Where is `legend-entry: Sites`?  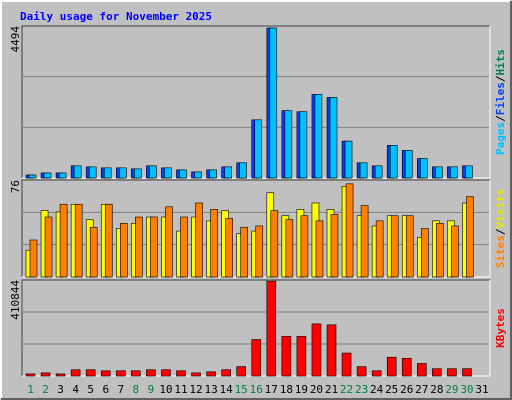
legend-entry: Sites is located at coordinates (500, 251).